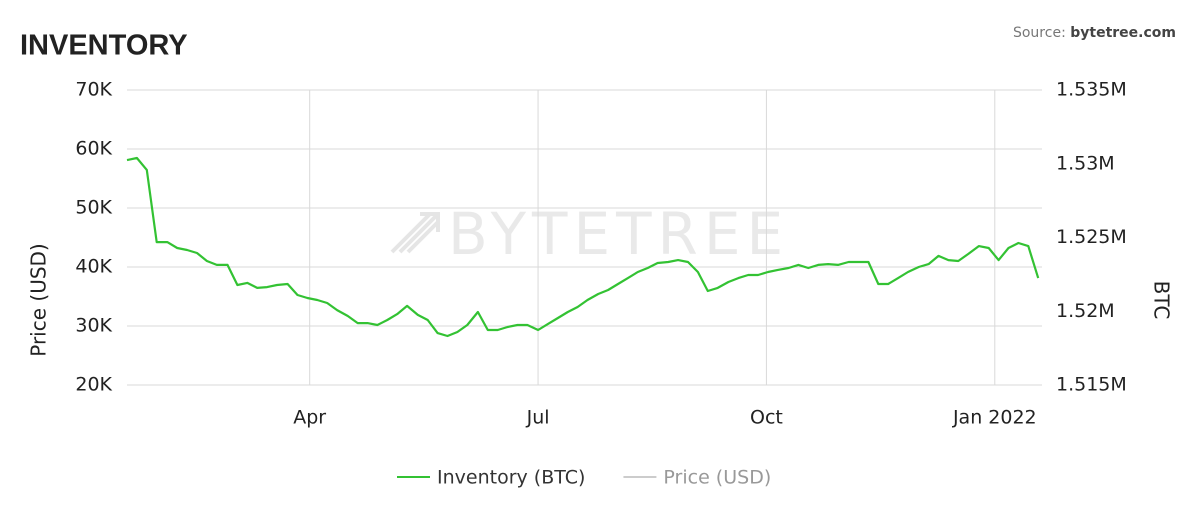 The width and height of the screenshot is (1200, 527). I want to click on y-tick-label: 70K, so click(93, 90).